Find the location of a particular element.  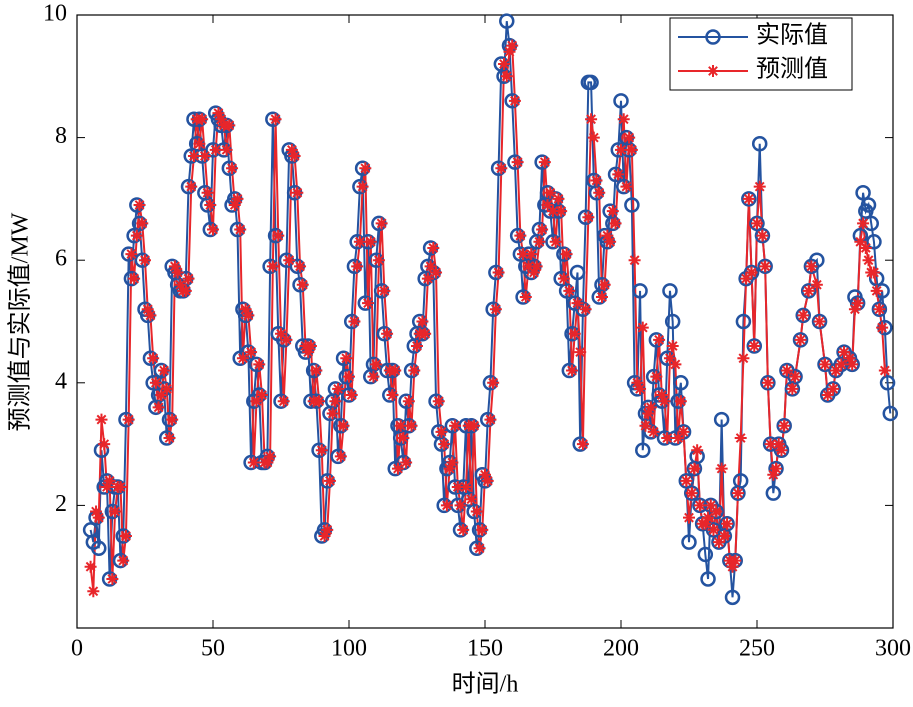

x-tick-label: 200 is located at coordinates (621, 649).